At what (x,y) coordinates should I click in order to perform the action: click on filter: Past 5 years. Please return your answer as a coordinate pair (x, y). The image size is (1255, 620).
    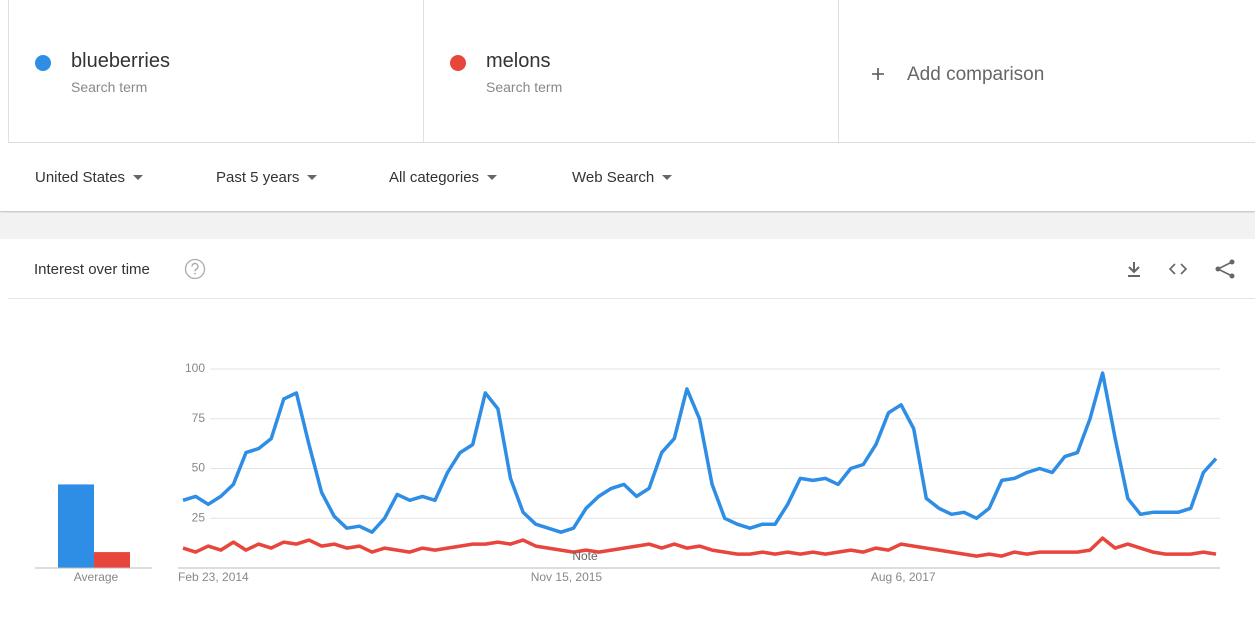
    Looking at the image, I should click on (267, 177).